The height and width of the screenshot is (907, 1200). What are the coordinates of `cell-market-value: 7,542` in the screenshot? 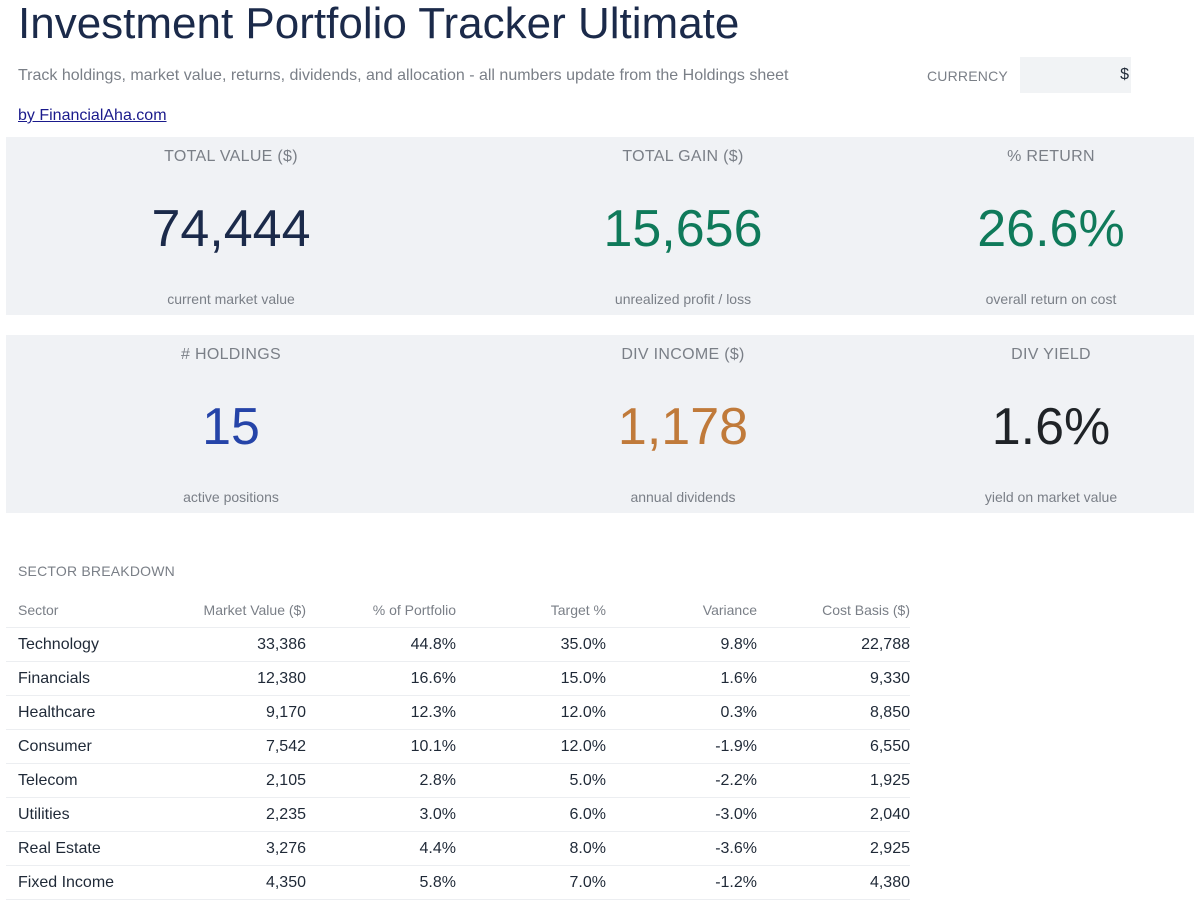 It's located at (231, 746).